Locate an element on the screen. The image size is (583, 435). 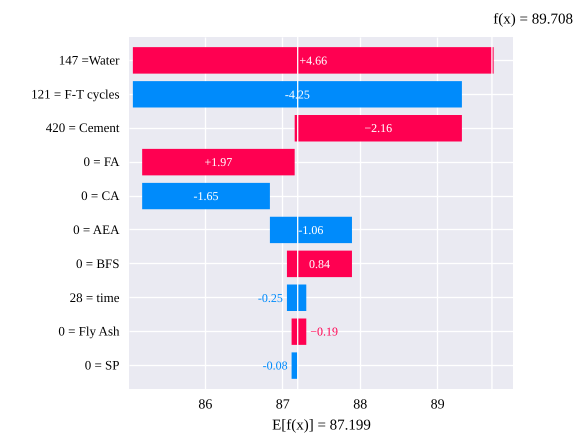
data-label: −0.19 is located at coordinates (324, 331).